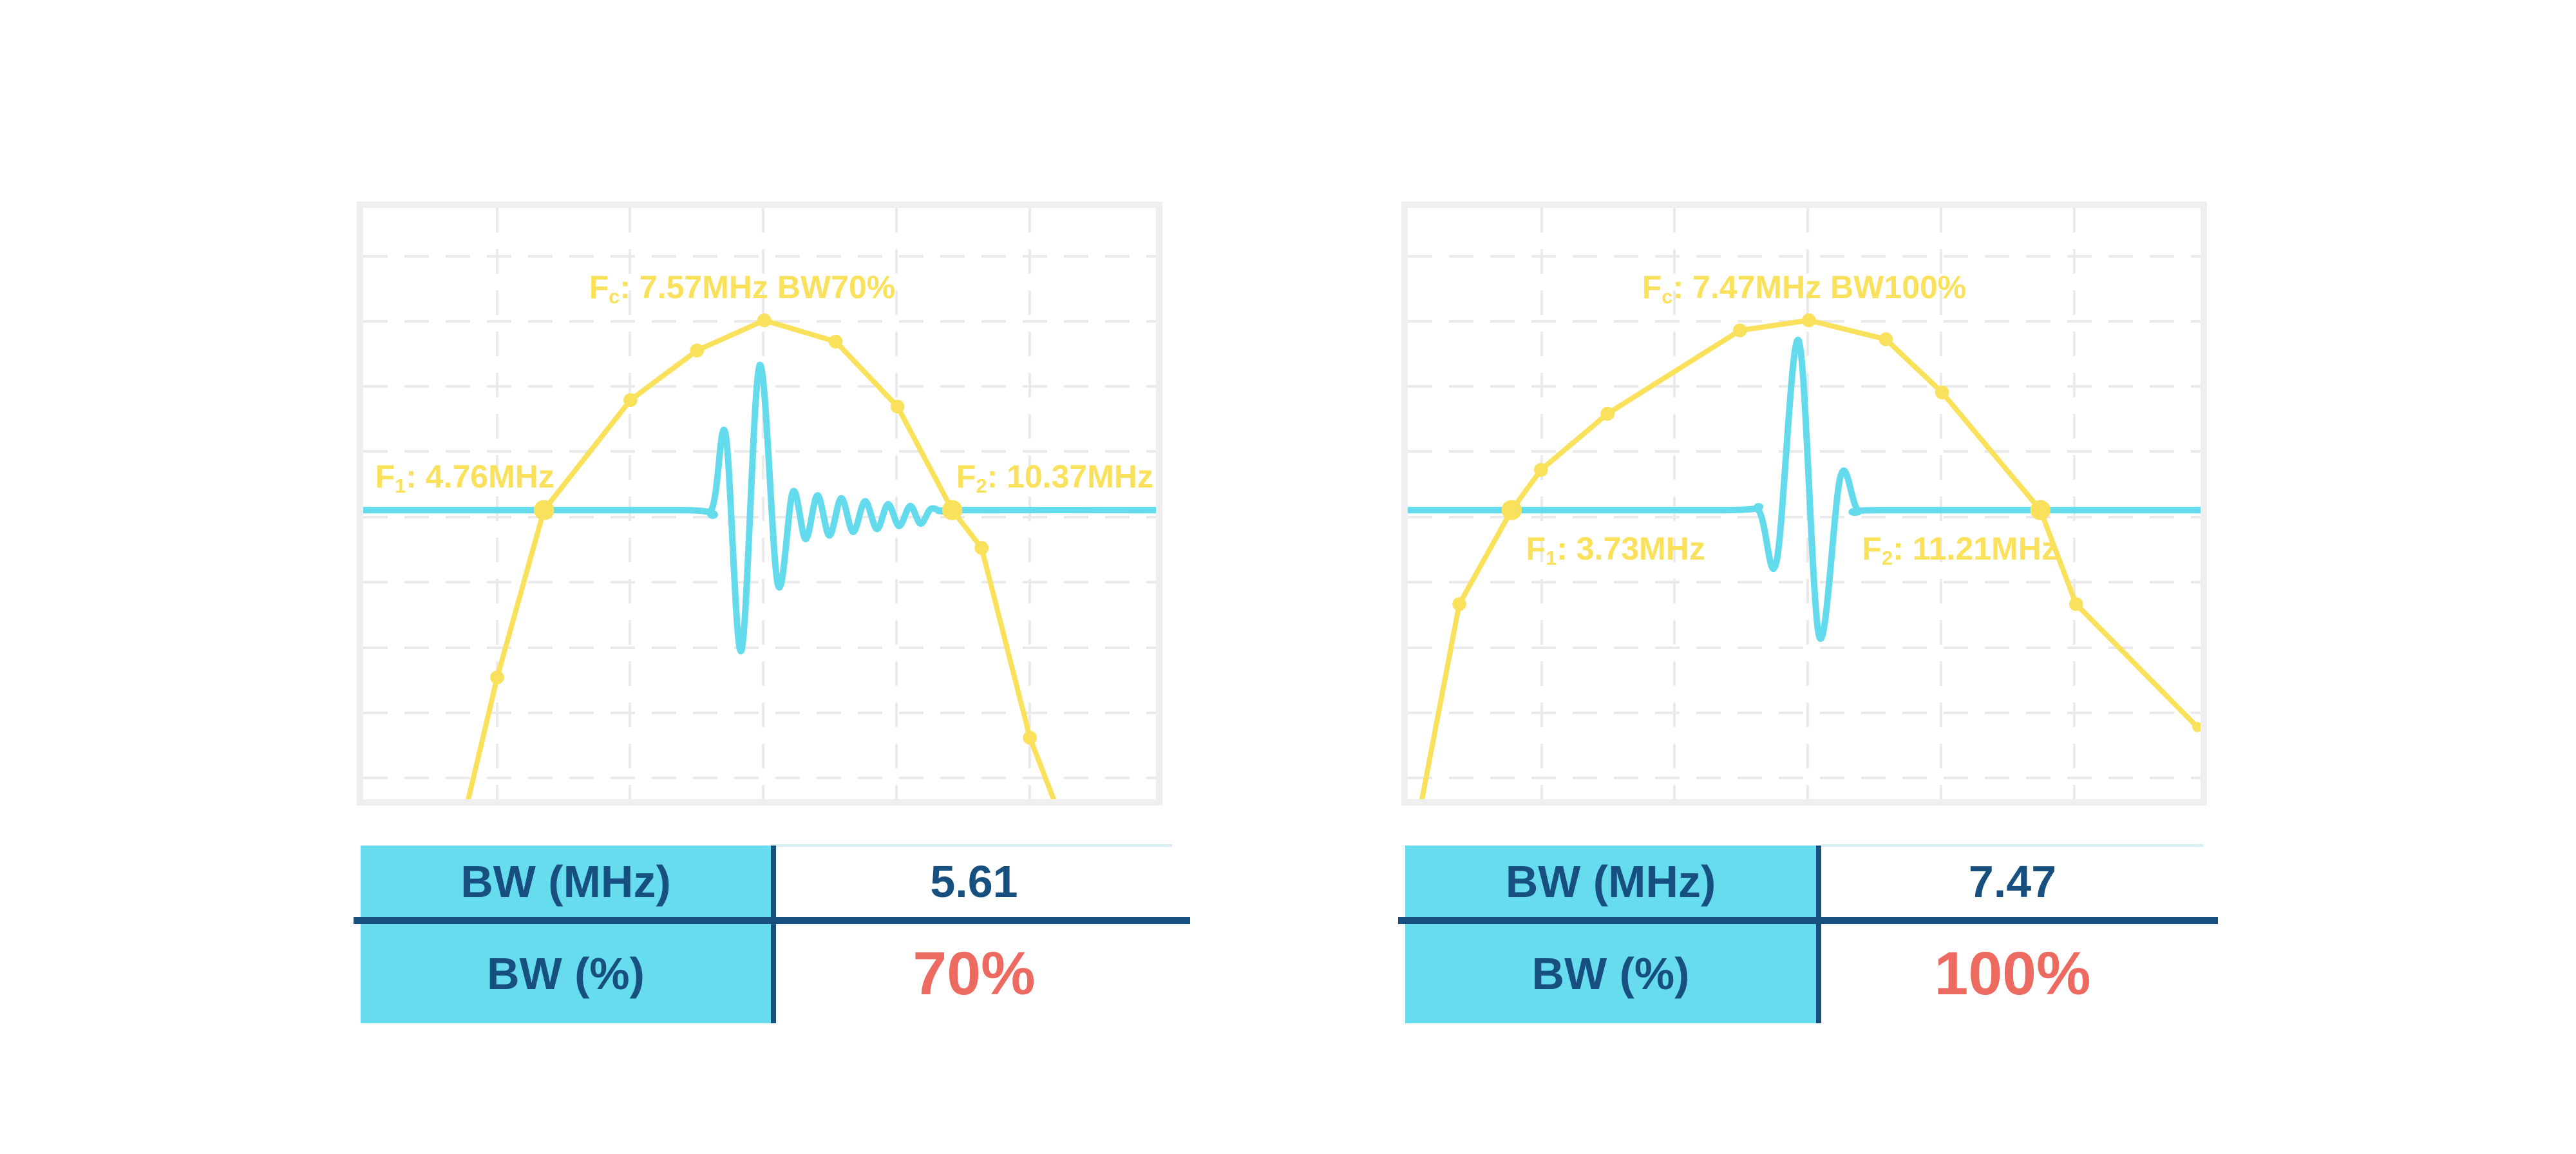 Image resolution: width=2576 pixels, height=1154 pixels. I want to click on f2-value-text: : 10.37MHz, so click(1070, 477).